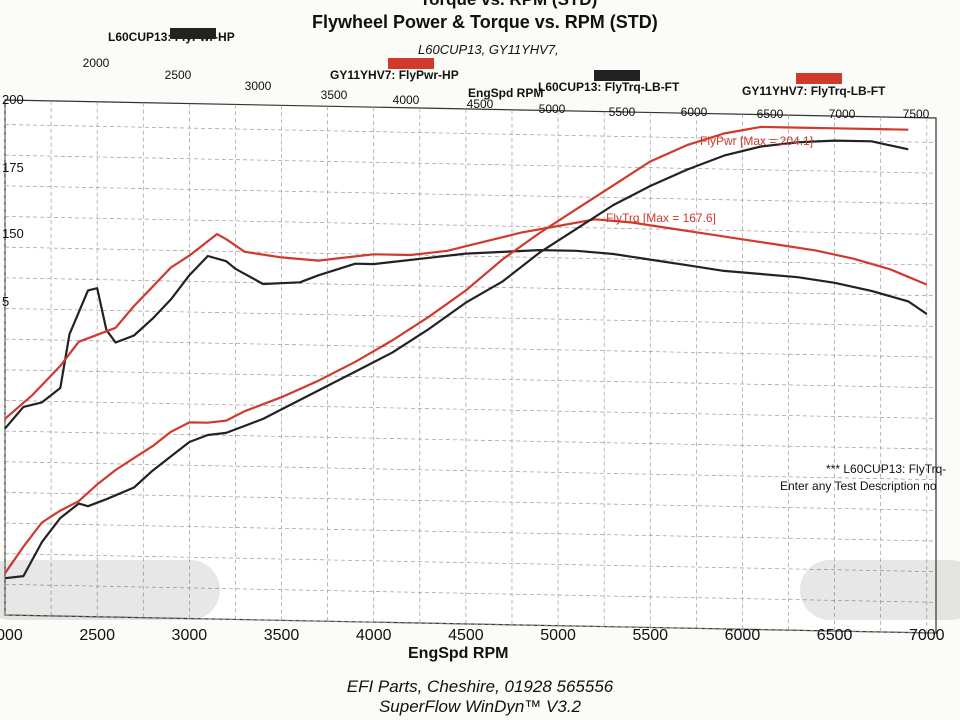 Image resolution: width=960 pixels, height=720 pixels. I want to click on legend-swatch-l60-hp, so click(193, 33).